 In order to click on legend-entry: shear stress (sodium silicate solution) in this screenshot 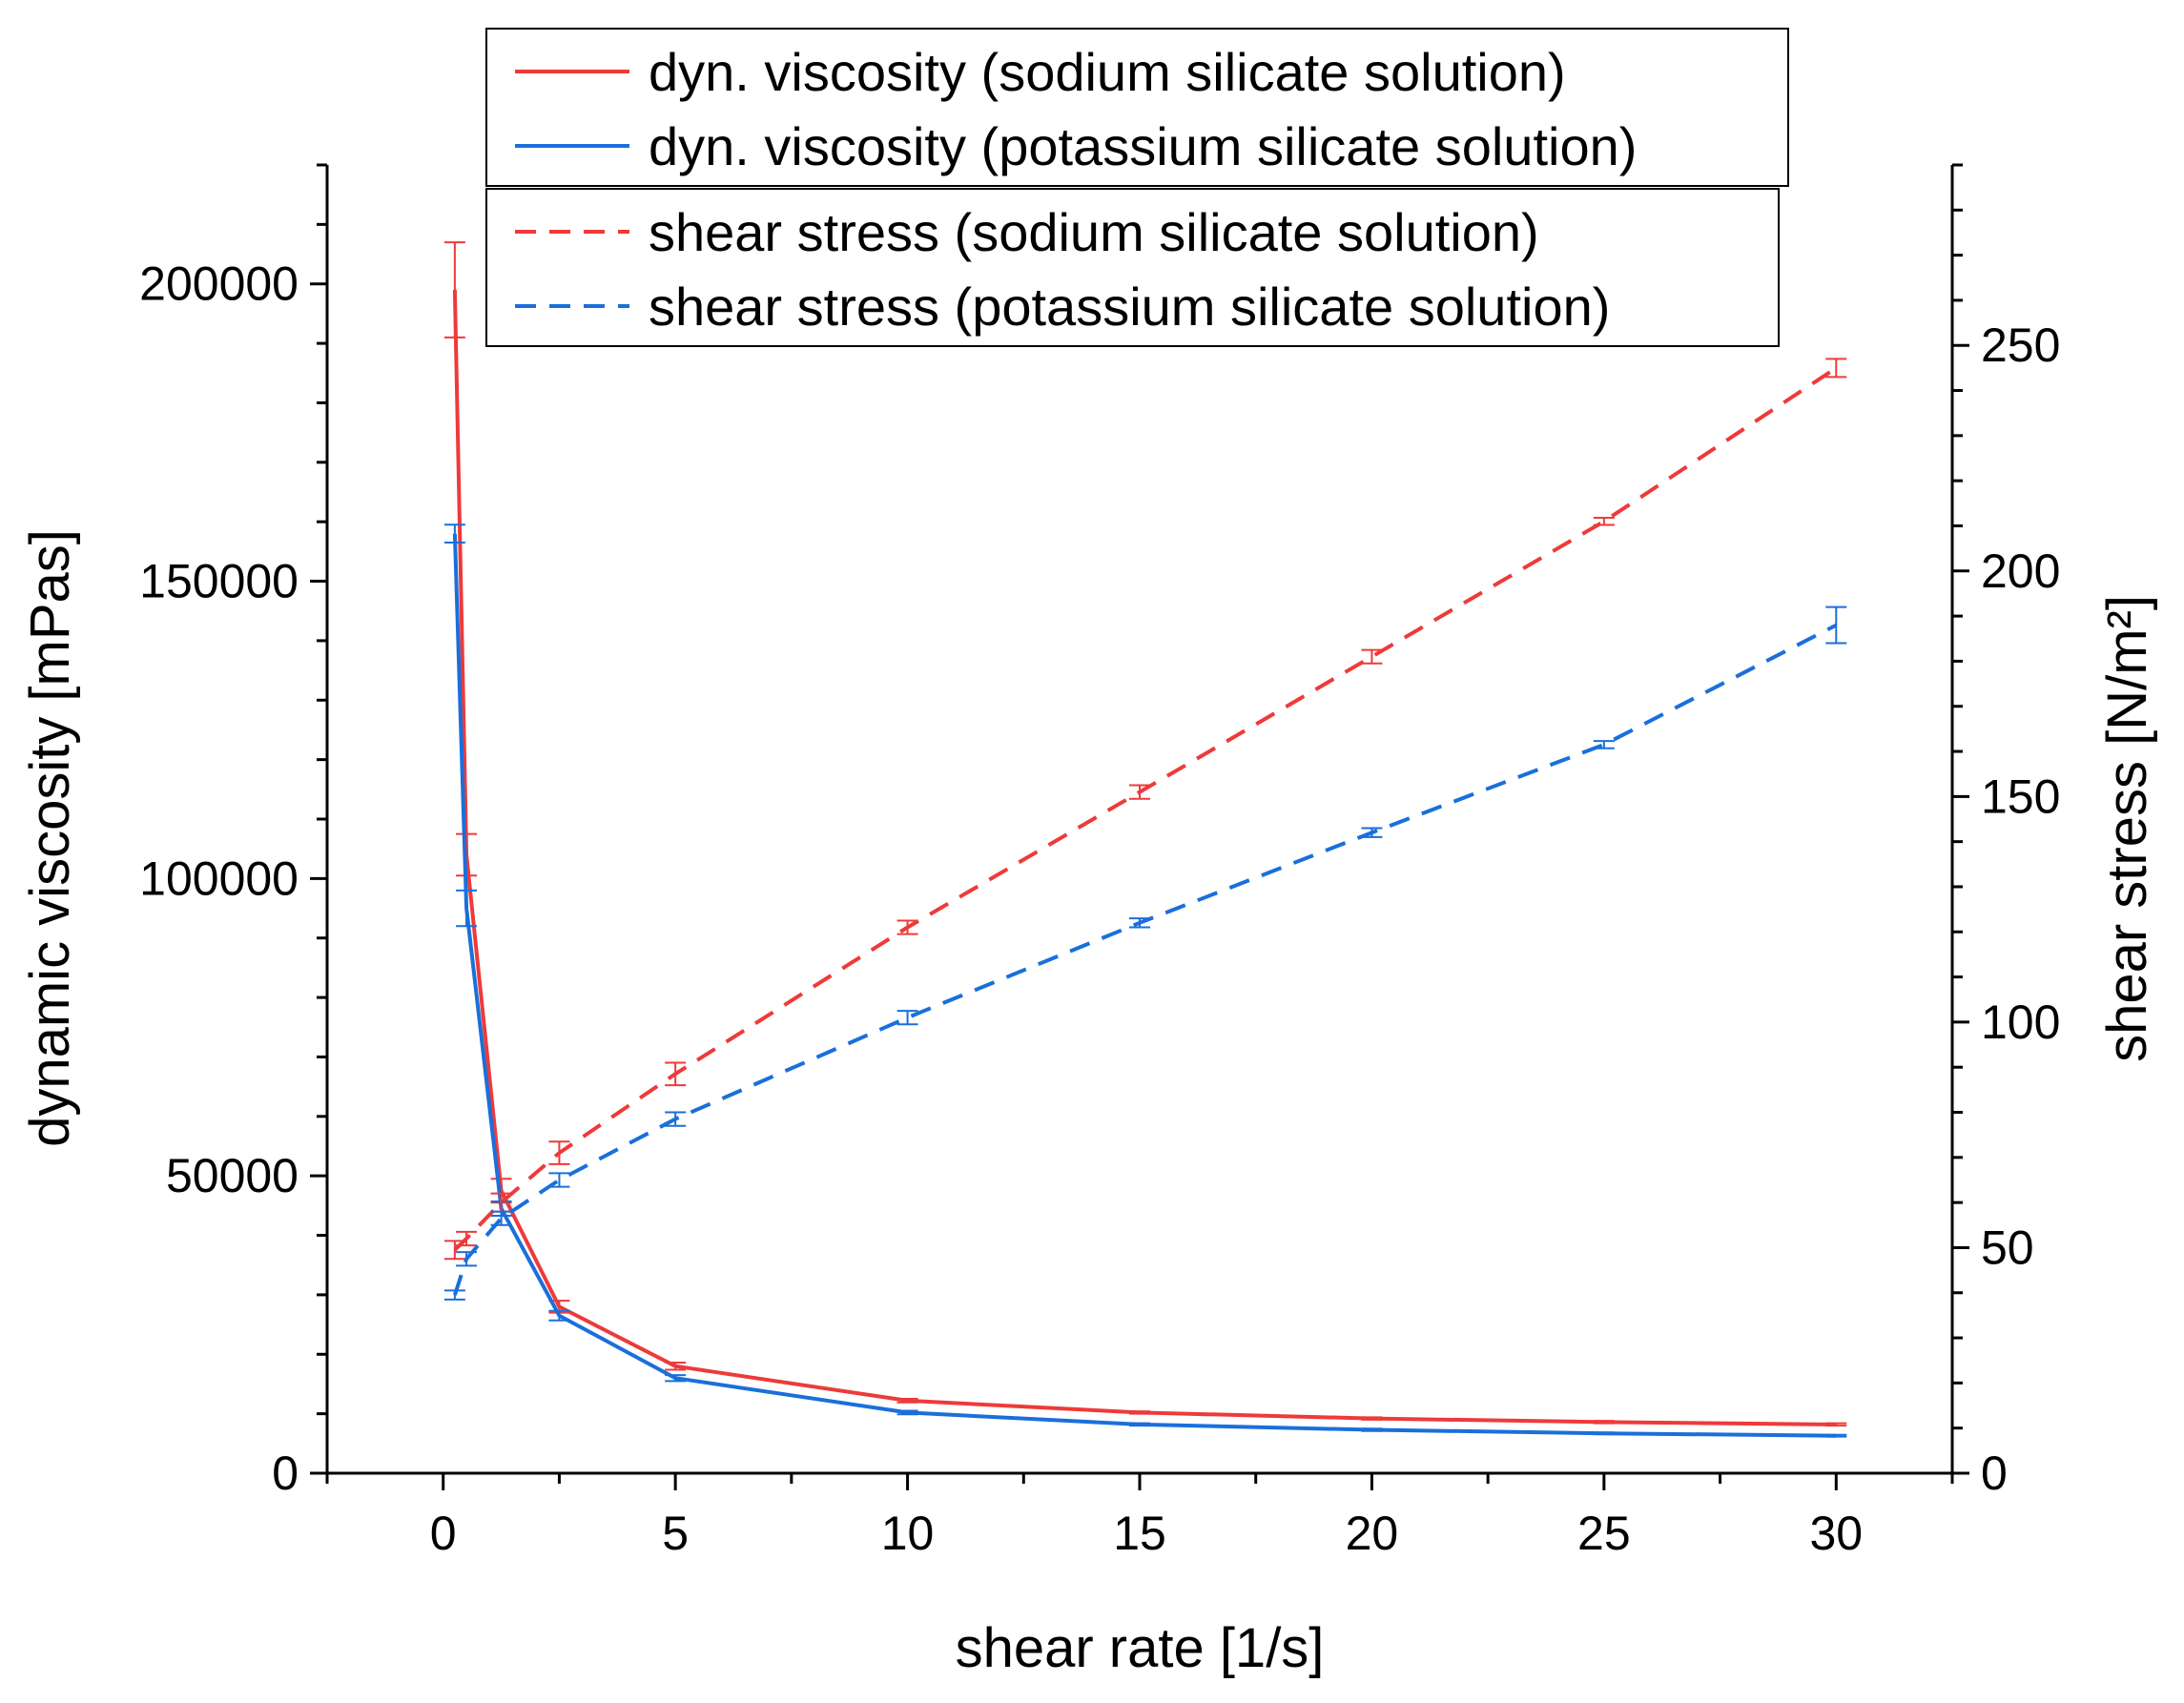, I will do `click(1094, 232)`.